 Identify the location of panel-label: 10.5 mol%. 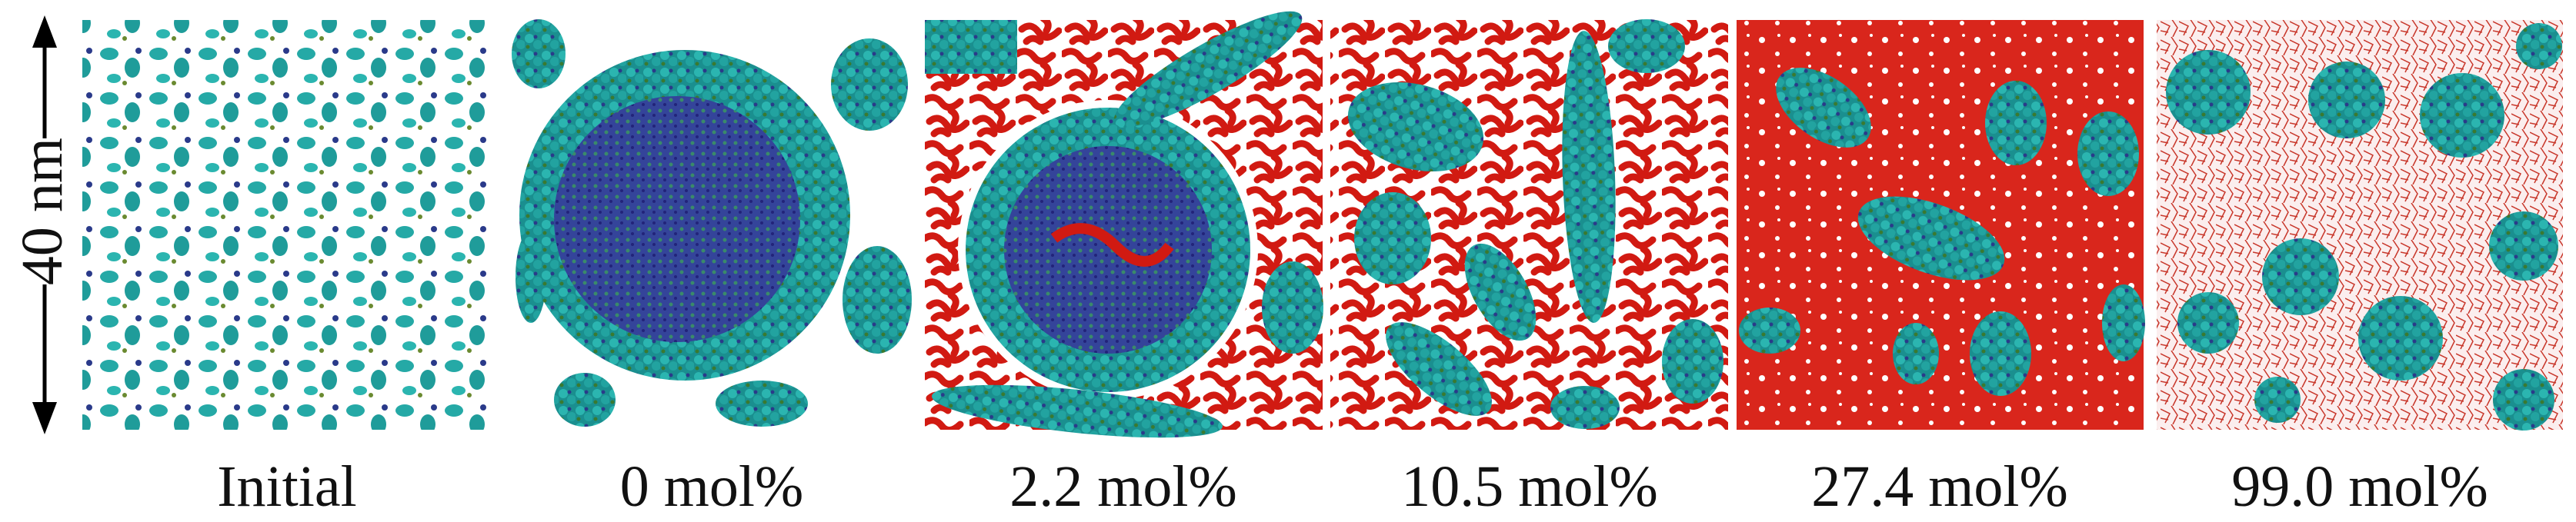
(1530, 486).